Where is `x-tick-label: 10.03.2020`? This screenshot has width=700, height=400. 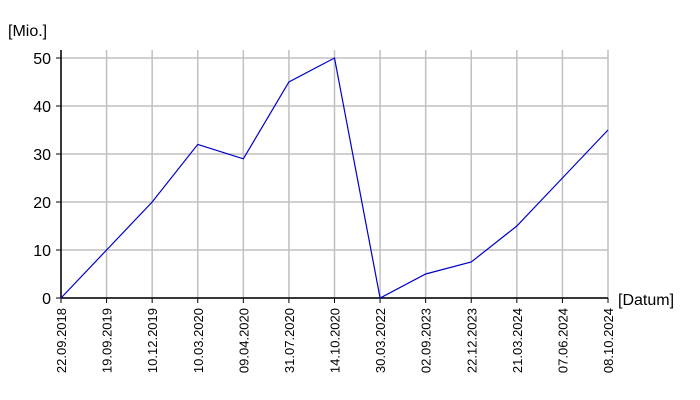 x-tick-label: 10.03.2020 is located at coordinates (198, 340).